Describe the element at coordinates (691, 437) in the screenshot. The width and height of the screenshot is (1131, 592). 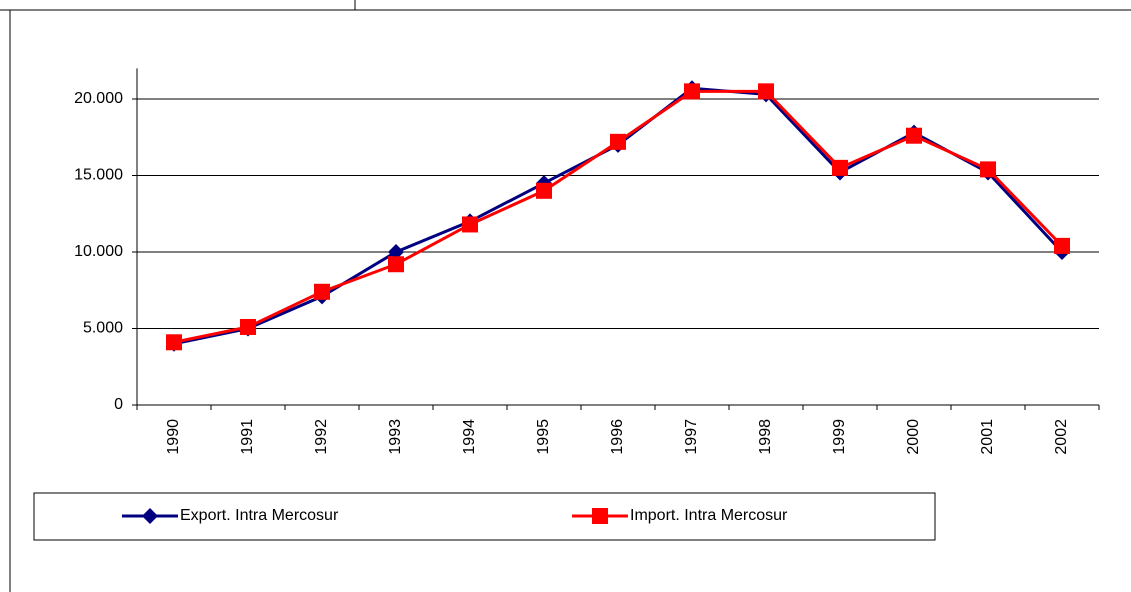
I see `x-tick-label: 1997` at that location.